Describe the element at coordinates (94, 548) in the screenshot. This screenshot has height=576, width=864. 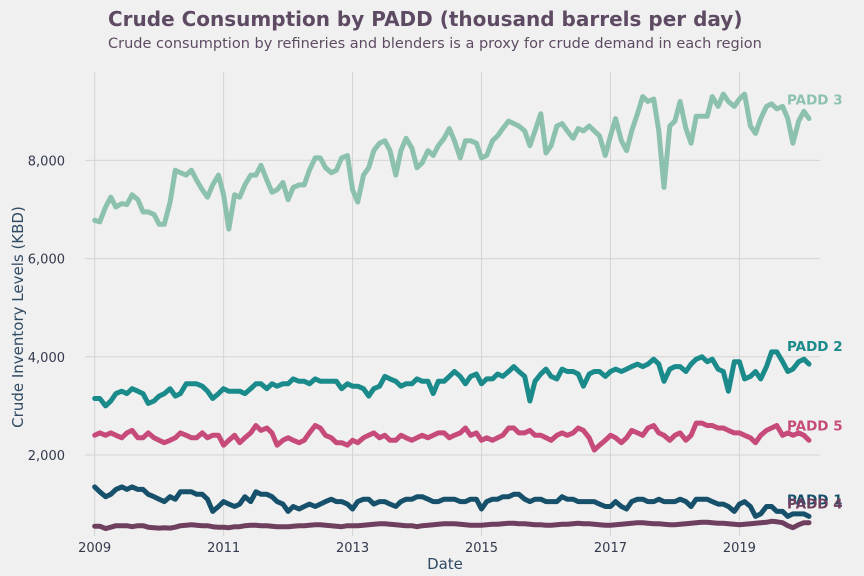
I see `x-tick-label: 2009` at that location.